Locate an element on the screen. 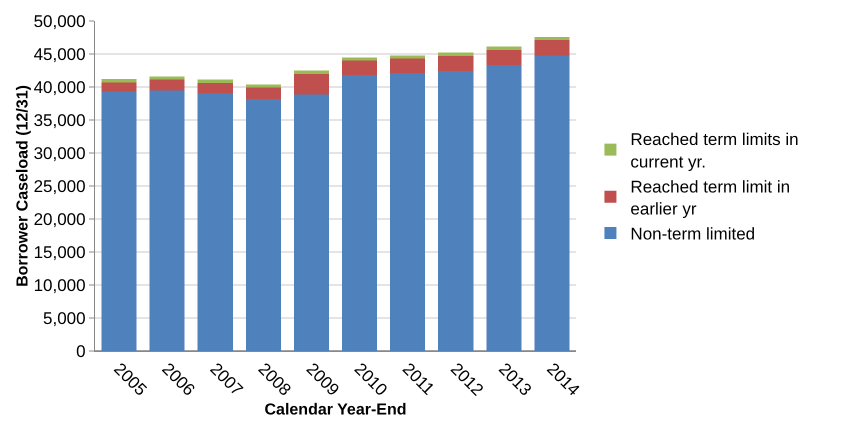 This screenshot has height=446, width=851. y-tick-label: 20,000 is located at coordinates (60, 219).